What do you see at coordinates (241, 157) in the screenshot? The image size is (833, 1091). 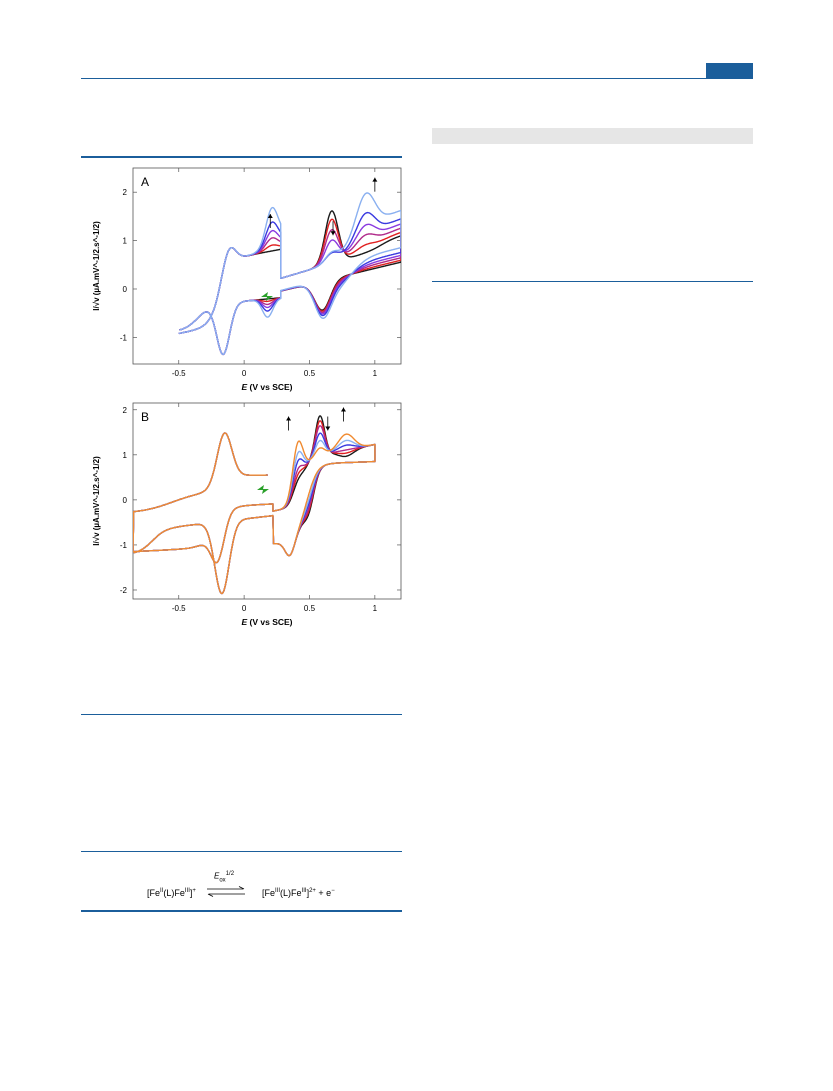 I see `figure-top-rule` at bounding box center [241, 157].